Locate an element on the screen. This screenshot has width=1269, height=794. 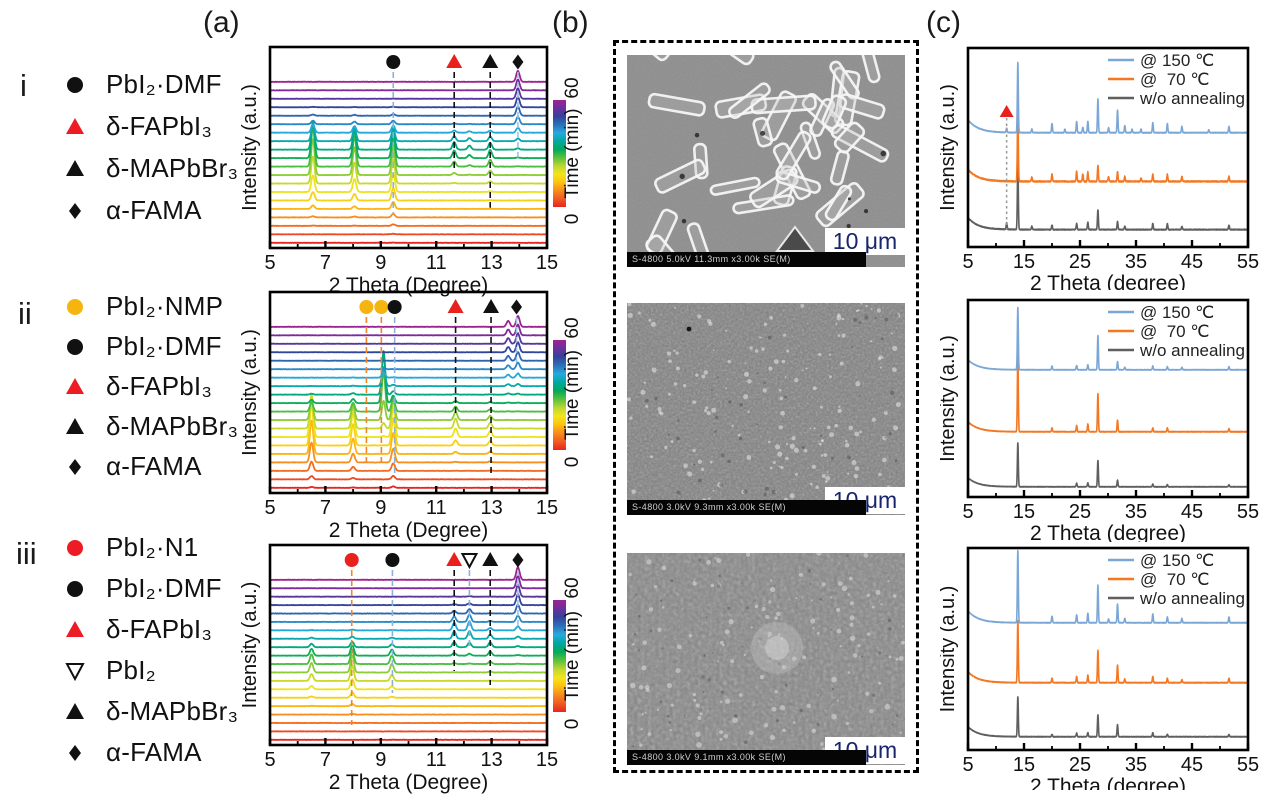
sem-info-bar: S-4800 3.0kV 9.3mm x3.00k SE(M) is located at coordinates (746, 507).